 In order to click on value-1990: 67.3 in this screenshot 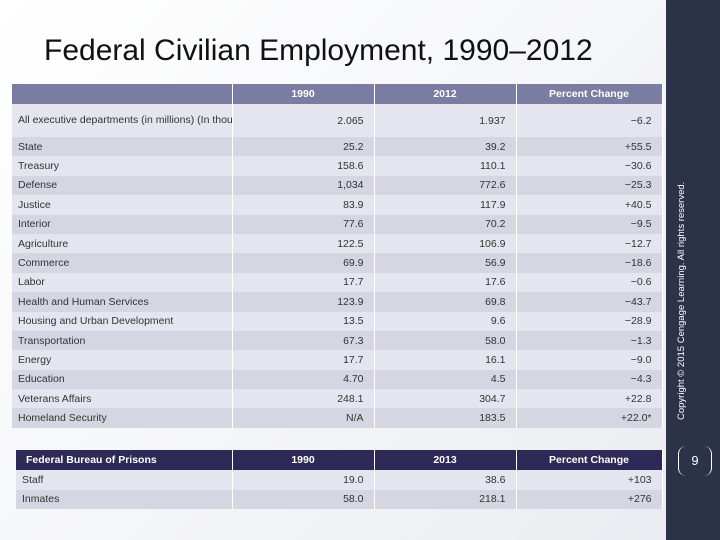, I will do `click(303, 340)`.